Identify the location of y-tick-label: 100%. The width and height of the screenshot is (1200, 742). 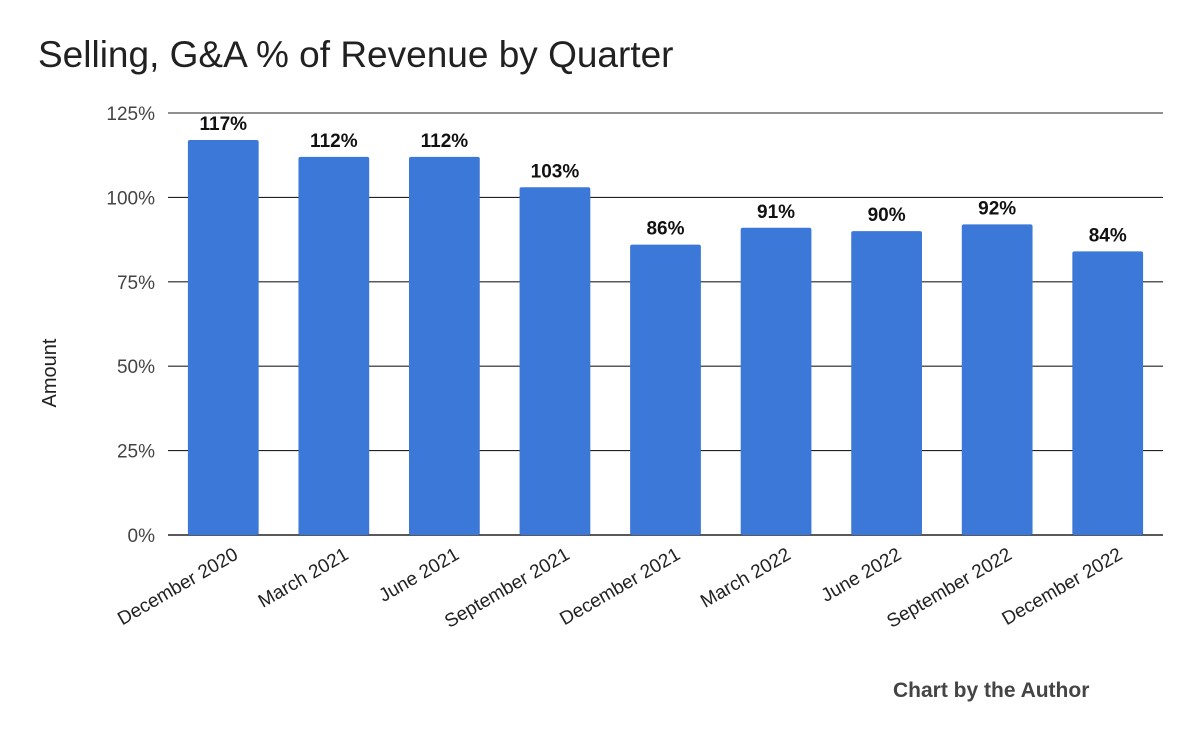
(130, 198).